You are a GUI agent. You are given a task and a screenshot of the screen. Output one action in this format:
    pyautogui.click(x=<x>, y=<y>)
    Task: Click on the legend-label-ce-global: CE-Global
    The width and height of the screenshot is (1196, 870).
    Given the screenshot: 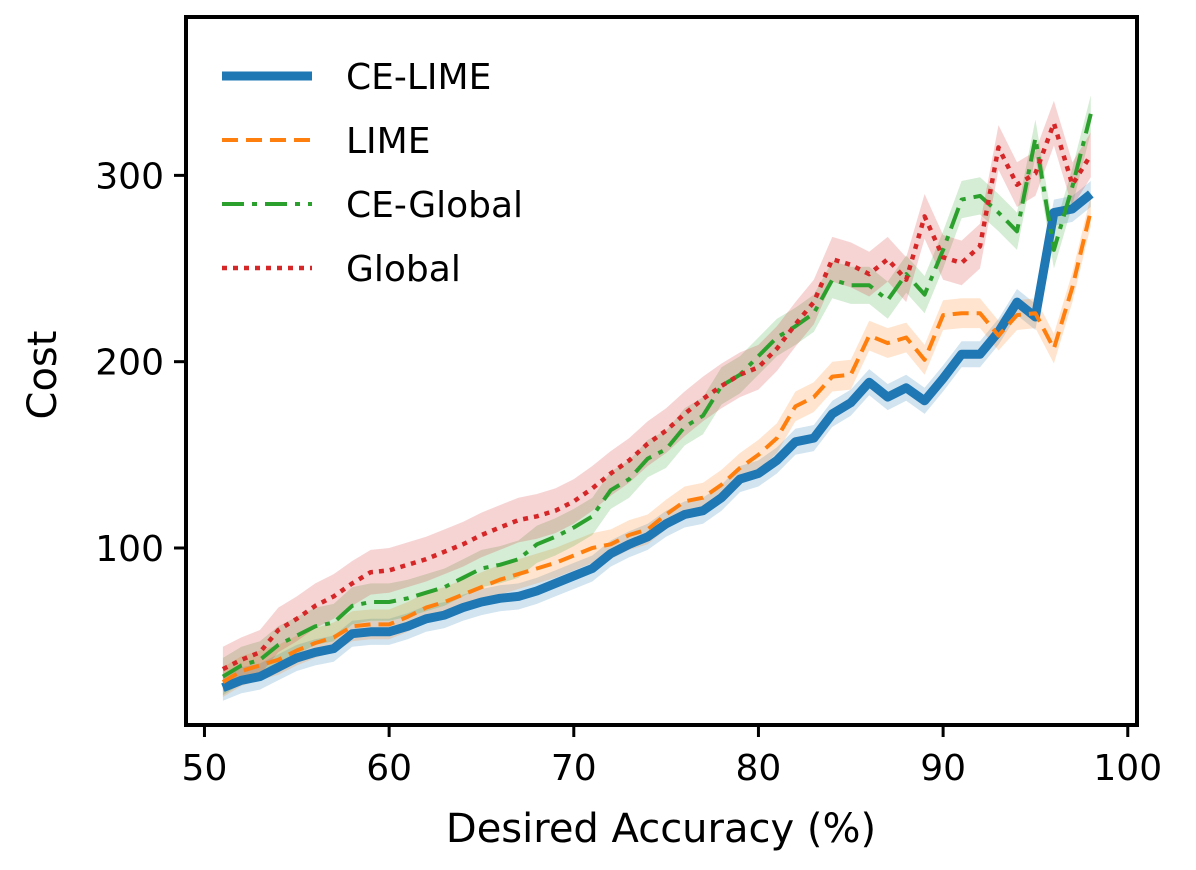 What is the action you would take?
    pyautogui.click(x=434, y=205)
    